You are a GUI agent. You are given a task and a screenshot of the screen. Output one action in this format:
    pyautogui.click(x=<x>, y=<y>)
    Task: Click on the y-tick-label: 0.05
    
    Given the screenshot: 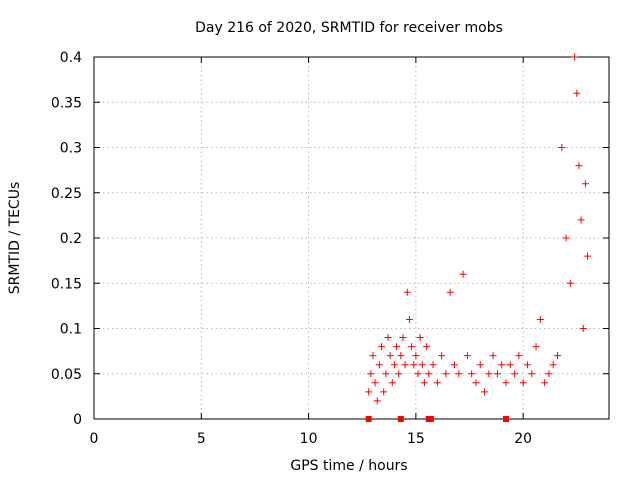 What is the action you would take?
    pyautogui.click(x=66, y=375)
    